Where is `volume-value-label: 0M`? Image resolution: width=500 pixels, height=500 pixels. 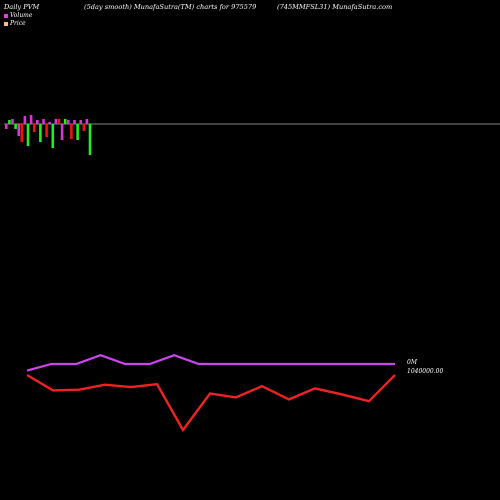
volume-value-label: 0M is located at coordinates (412, 362).